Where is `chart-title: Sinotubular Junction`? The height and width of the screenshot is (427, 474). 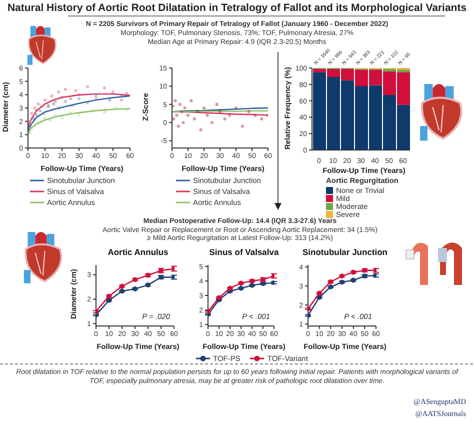 chart-title: Sinotubular Junction is located at coordinates (345, 252).